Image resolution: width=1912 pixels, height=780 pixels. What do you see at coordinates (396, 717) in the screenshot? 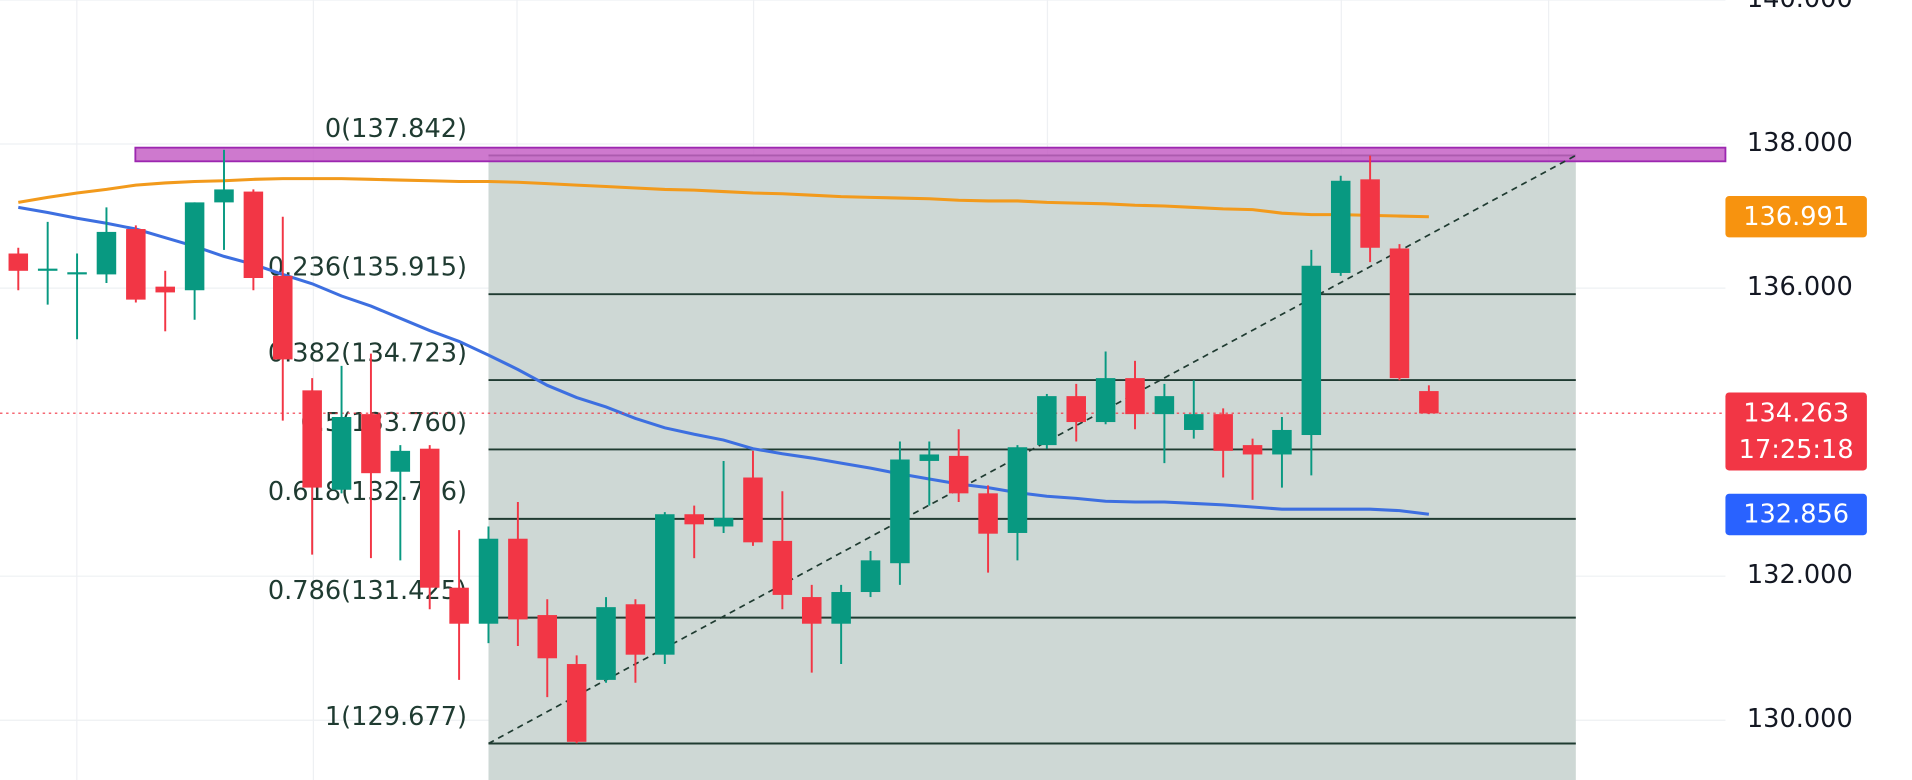
I see `fib-label: 1(129.677)` at bounding box center [396, 717].